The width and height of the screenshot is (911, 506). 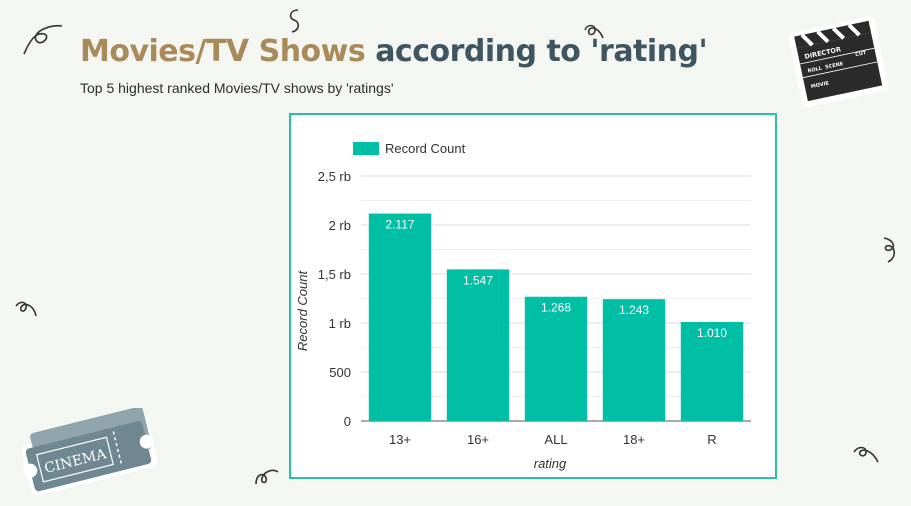 What do you see at coordinates (555, 439) in the screenshot?
I see `x-tick-label: ALL` at bounding box center [555, 439].